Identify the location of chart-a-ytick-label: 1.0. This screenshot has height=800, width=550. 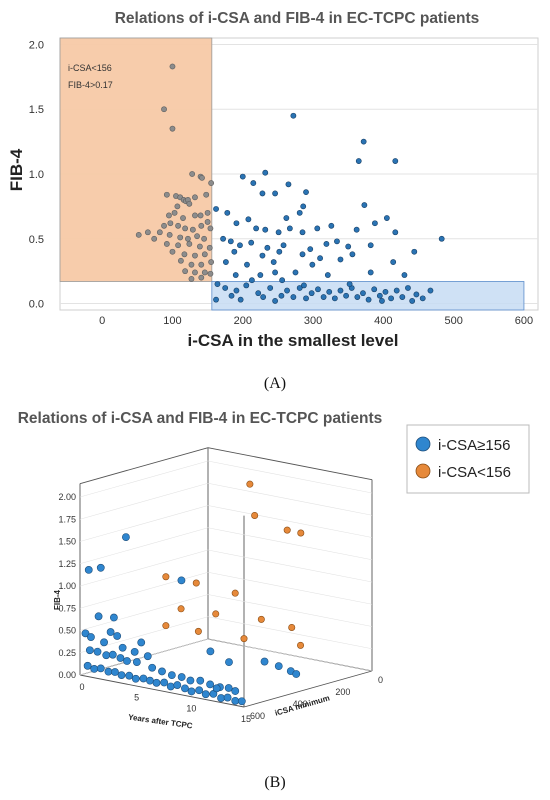
(36, 175).